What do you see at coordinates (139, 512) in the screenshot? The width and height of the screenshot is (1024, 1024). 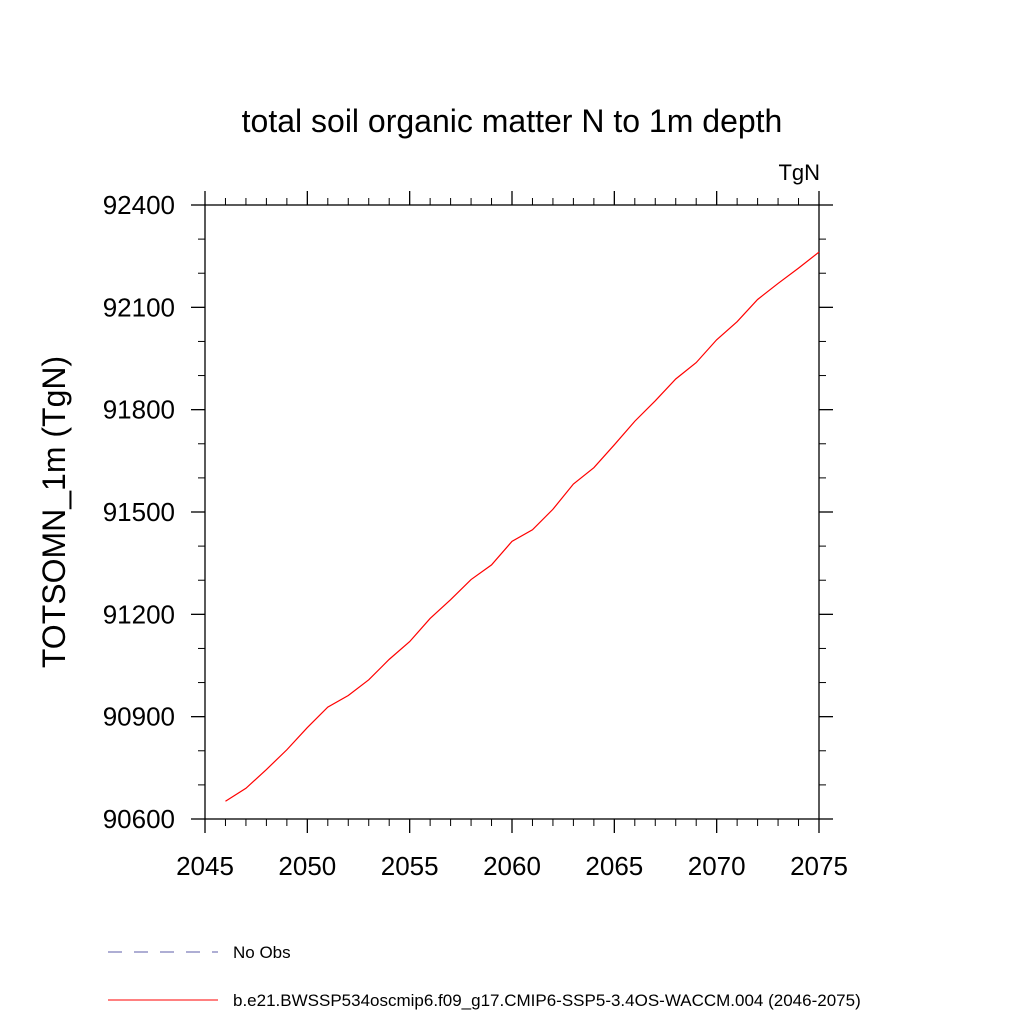 I see `y-tick-label: 91500` at bounding box center [139, 512].